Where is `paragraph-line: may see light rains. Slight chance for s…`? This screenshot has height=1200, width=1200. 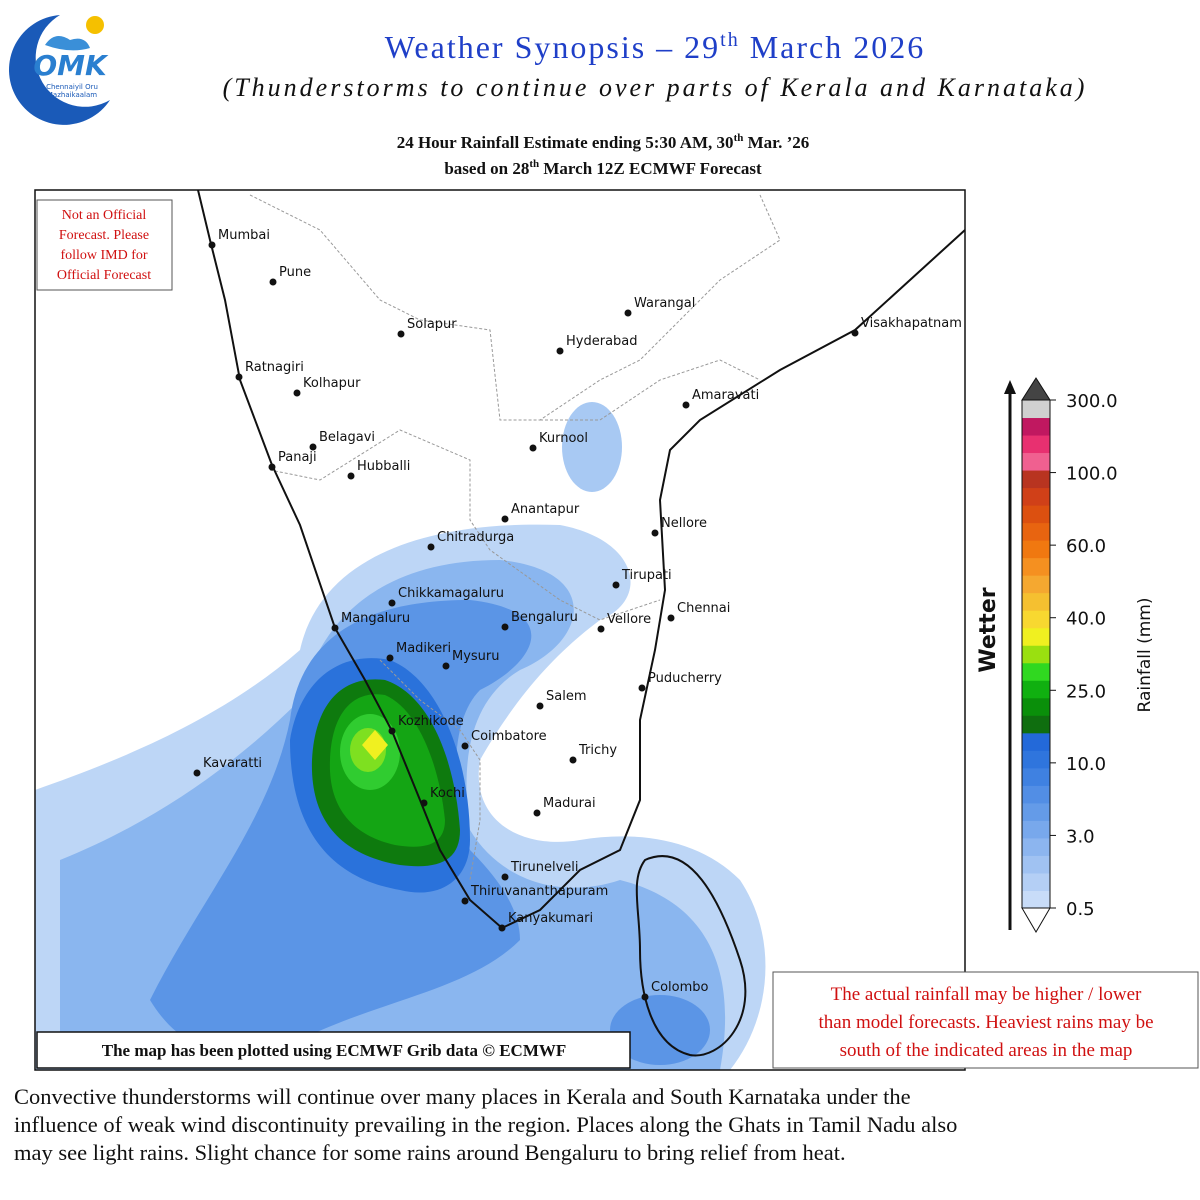
paragraph-line: may see light rains. Slight chance for s… is located at coordinates (430, 1152).